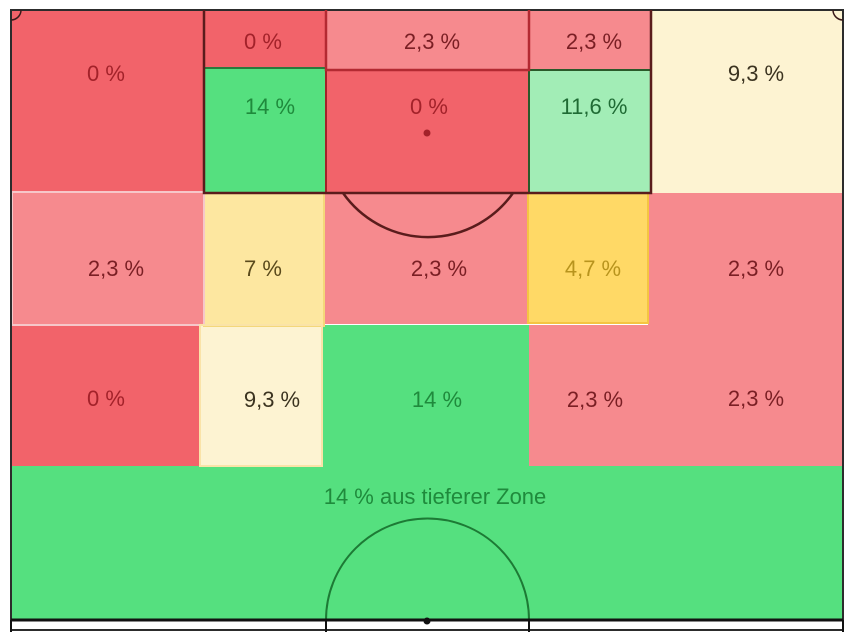 This screenshot has width=855, height=632. Describe the element at coordinates (590, 131) in the screenshot. I see `zone-cell-halfspace-right-box` at that location.